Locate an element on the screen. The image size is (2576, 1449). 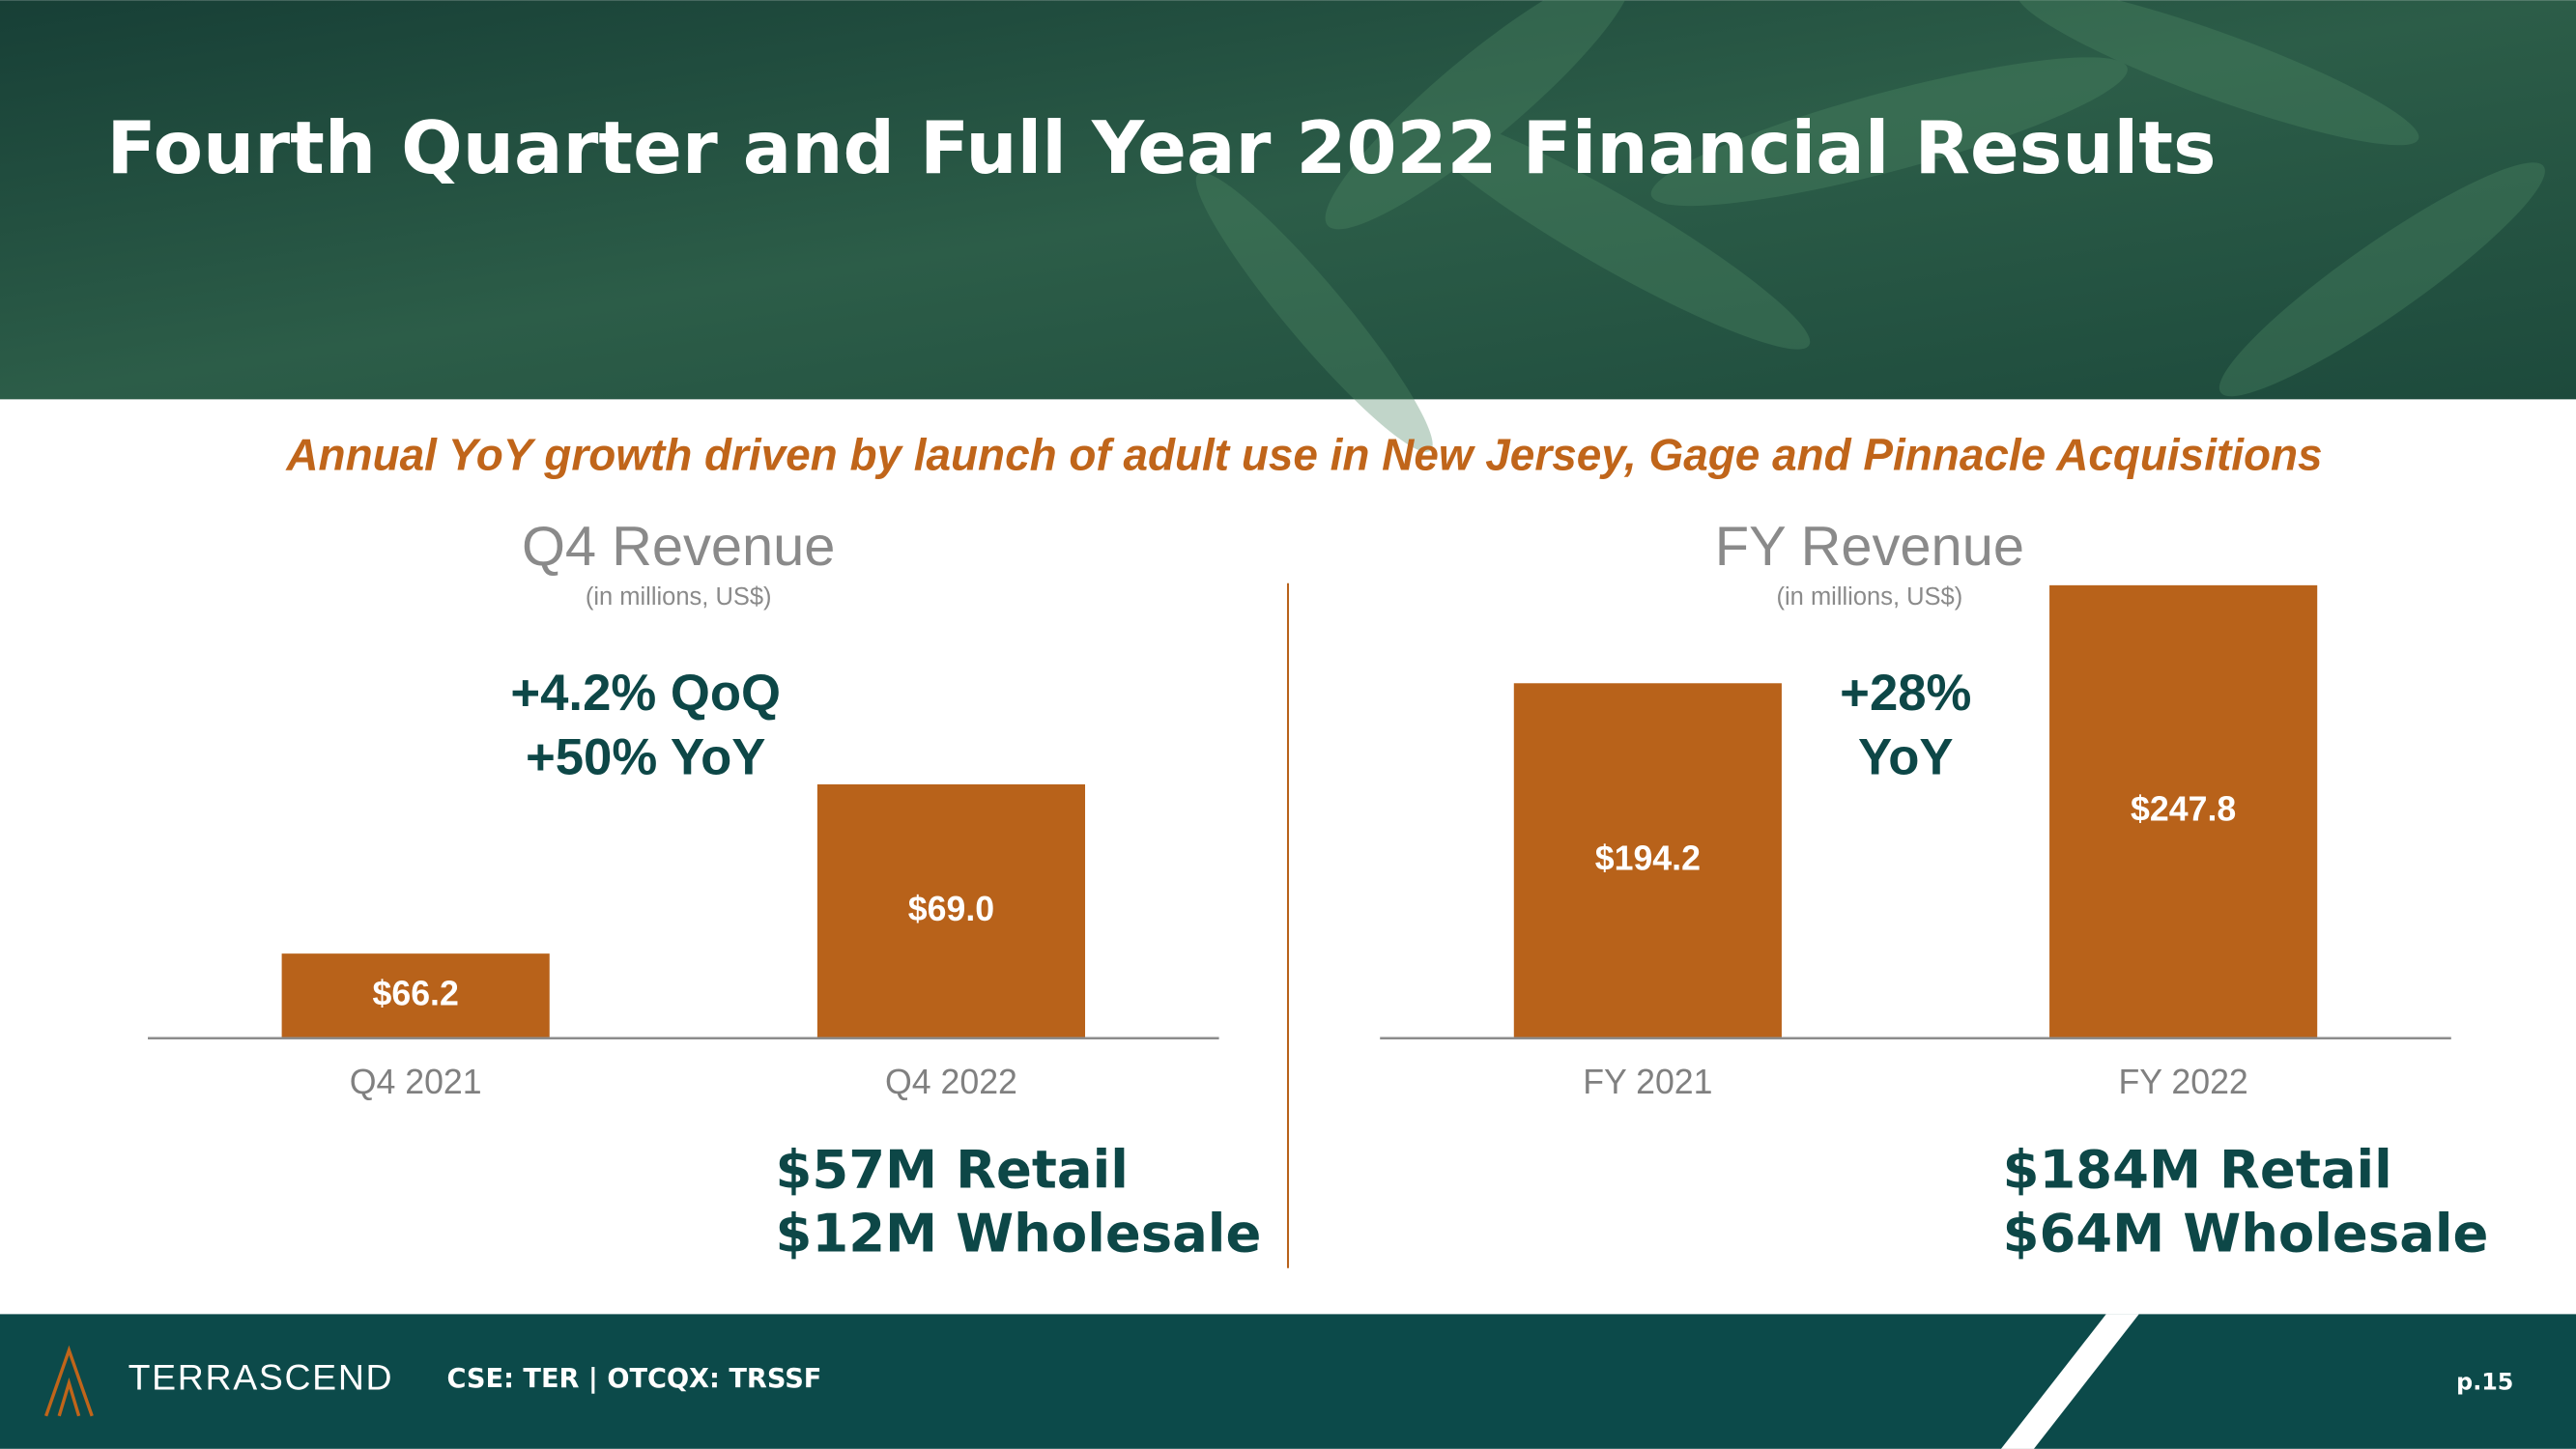
note: $57M Retail is located at coordinates (953, 1169).